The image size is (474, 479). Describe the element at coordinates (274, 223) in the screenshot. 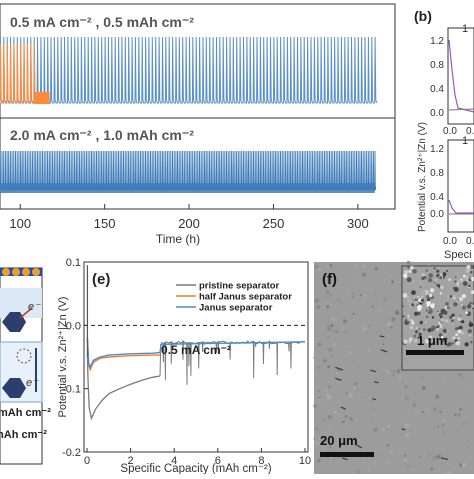

I see `panel-a-x-tick-label: 250` at that location.